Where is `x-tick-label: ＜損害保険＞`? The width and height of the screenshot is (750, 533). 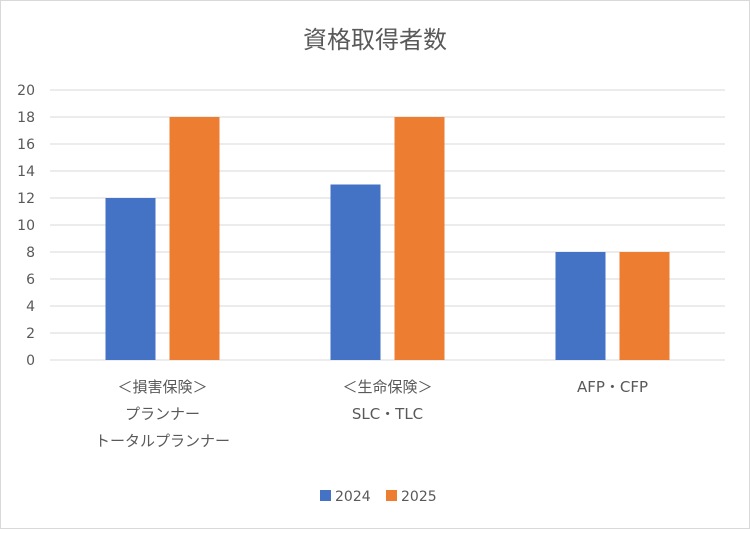 x-tick-label: ＜損害保険＞ is located at coordinates (162, 387).